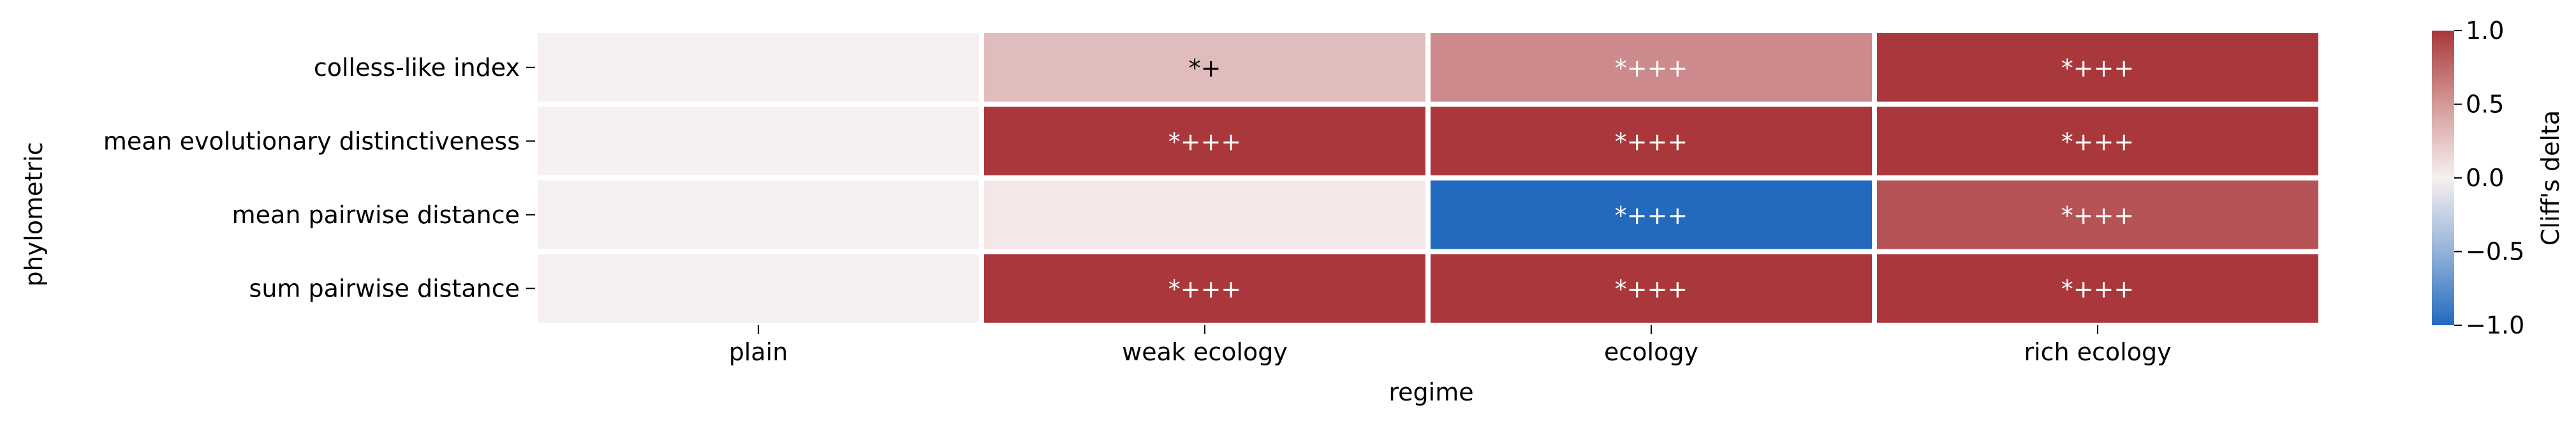 The height and width of the screenshot is (426, 2576). I want to click on x-axis-label: regime, so click(1430, 392).